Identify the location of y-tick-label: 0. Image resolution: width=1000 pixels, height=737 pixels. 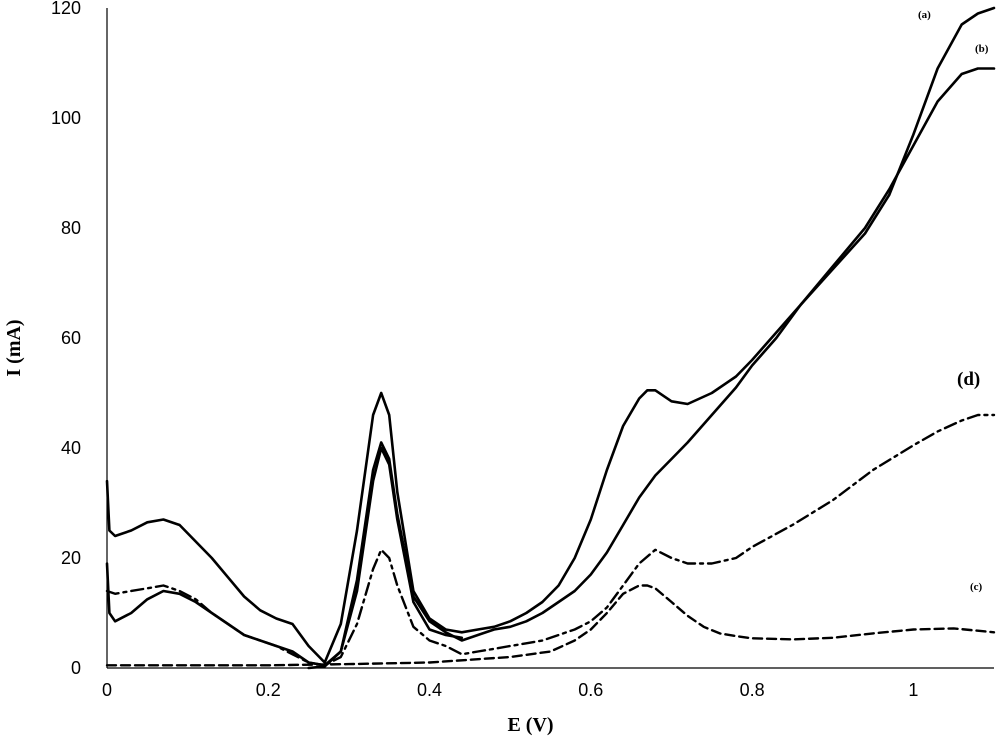
(76, 668).